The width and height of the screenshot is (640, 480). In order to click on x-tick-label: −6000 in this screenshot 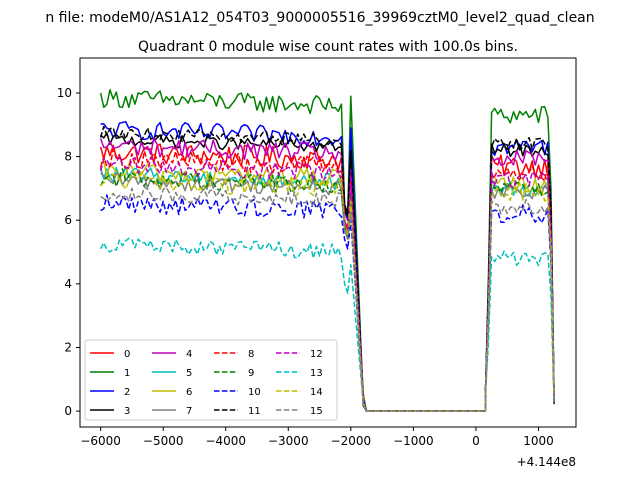, I will do `click(100, 441)`.